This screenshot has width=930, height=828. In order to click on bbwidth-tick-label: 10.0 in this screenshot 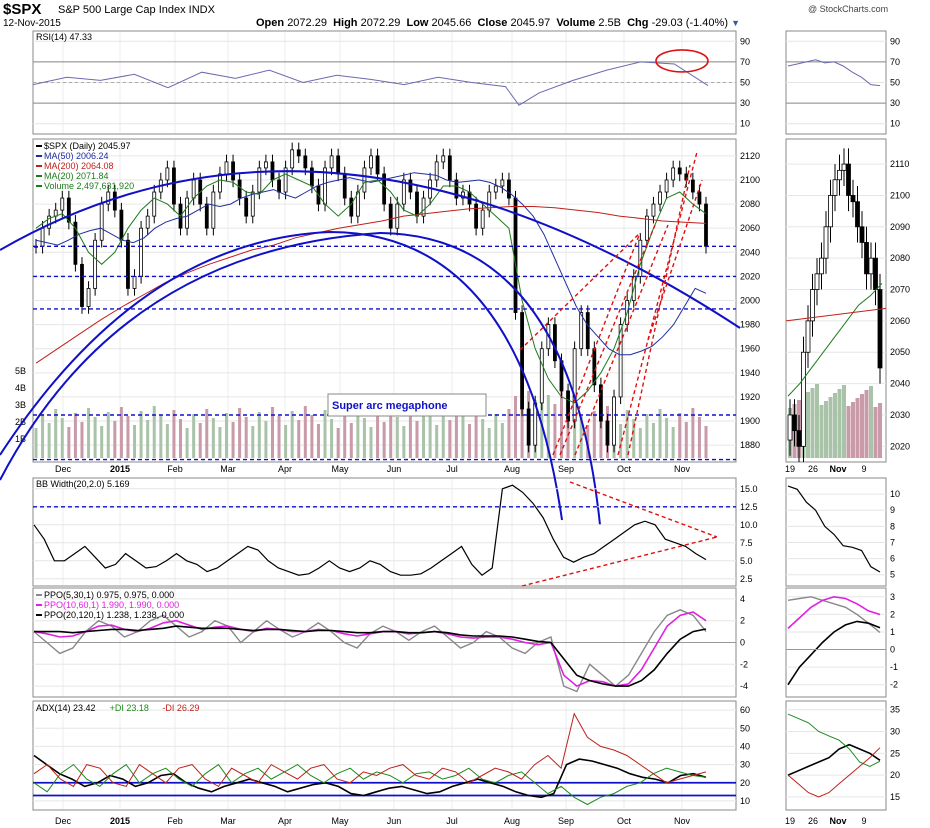, I will do `click(749, 525)`.